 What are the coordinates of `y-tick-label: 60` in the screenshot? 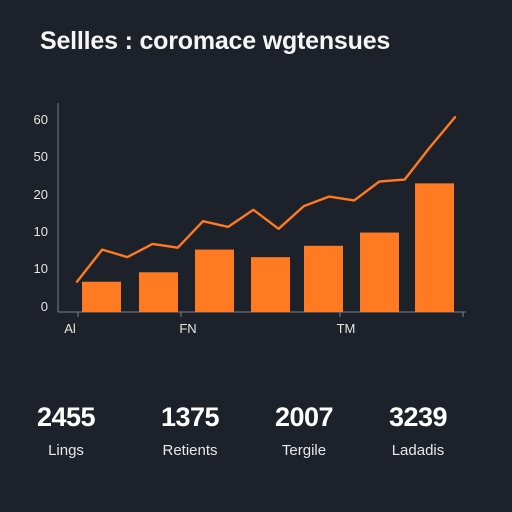 It's located at (41, 119).